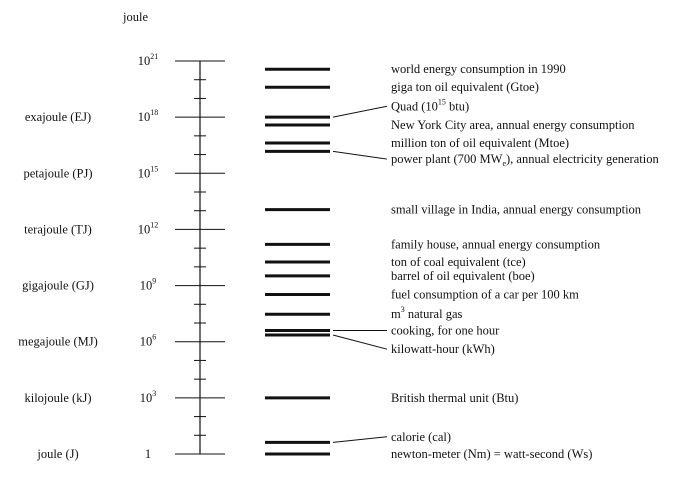  I want to click on major-tick-labels: 10²¹ 10¹⁸ 10¹⁵ 10¹² 10⁹ 10⁶ 10³ 1, so click(148, 256).